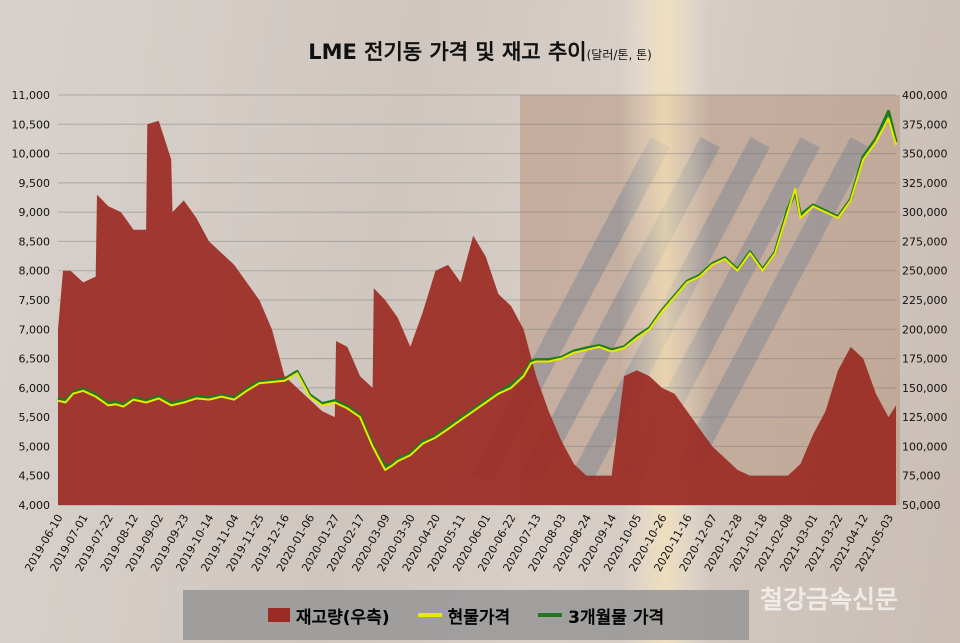 Image resolution: width=960 pixels, height=643 pixels. Describe the element at coordinates (447, 52) in the screenshot. I see `title-text: LME 전기동 가격 및 재고 추이` at that location.